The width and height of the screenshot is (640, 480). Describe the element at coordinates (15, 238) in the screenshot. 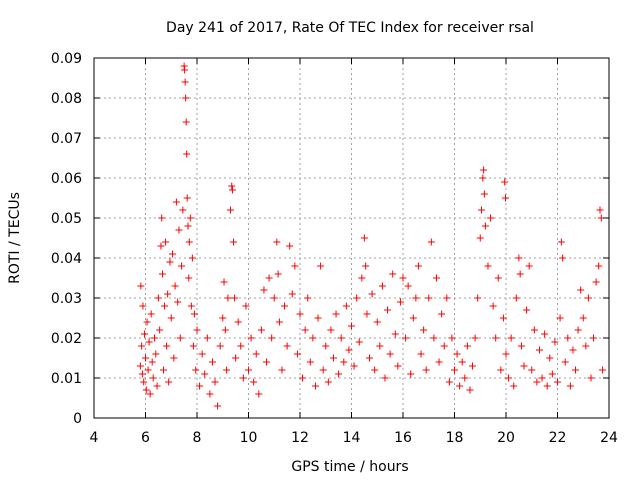

I see `y-axis-label: ROTI / TECUs` at that location.